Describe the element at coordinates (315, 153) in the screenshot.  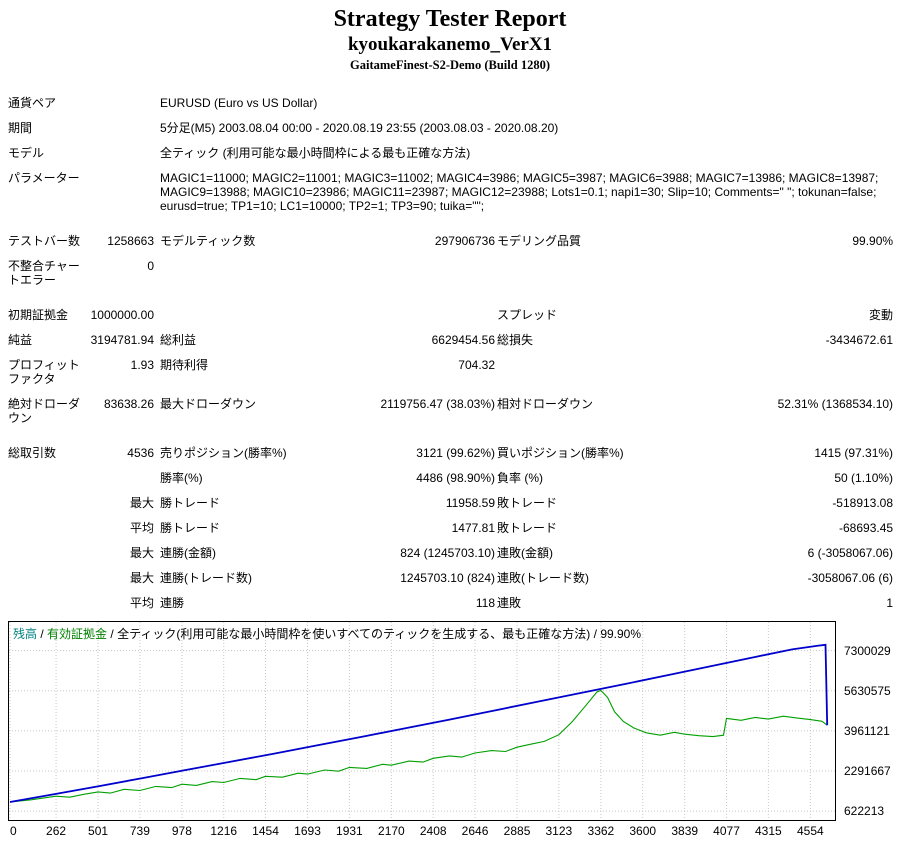
I see `stat-value: 全ティック (利用可能な最小時間枠による最も正確な方法)` at that location.